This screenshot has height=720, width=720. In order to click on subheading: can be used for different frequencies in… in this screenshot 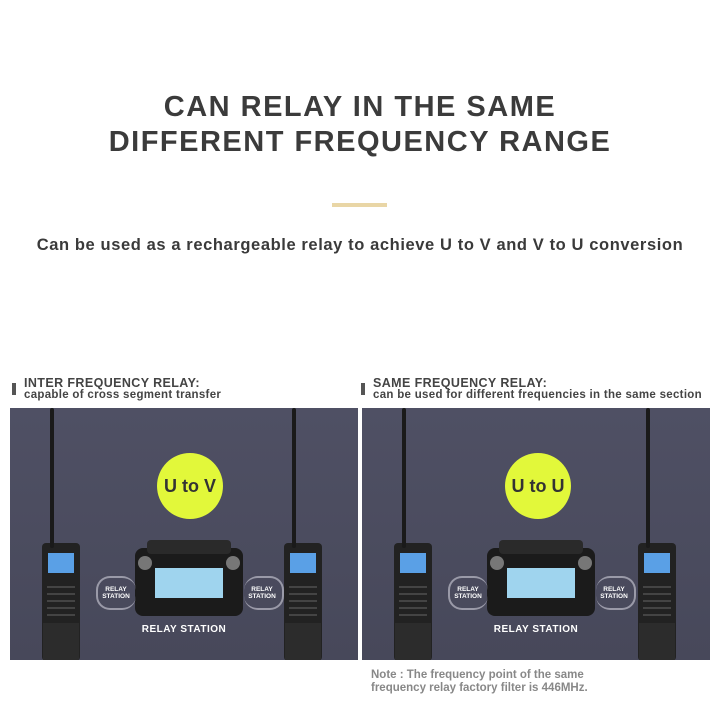, I will do `click(537, 395)`.